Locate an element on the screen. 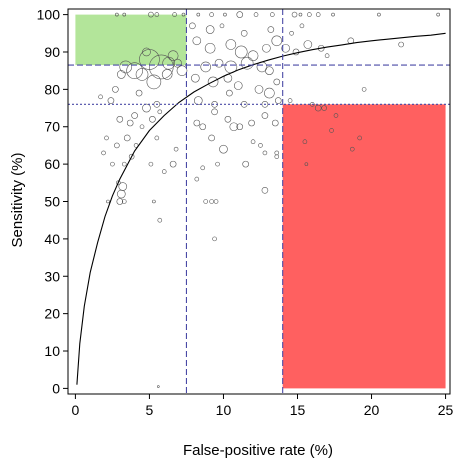 This screenshot has height=467, width=460. y-tick-label: 10 is located at coordinates (52, 351).